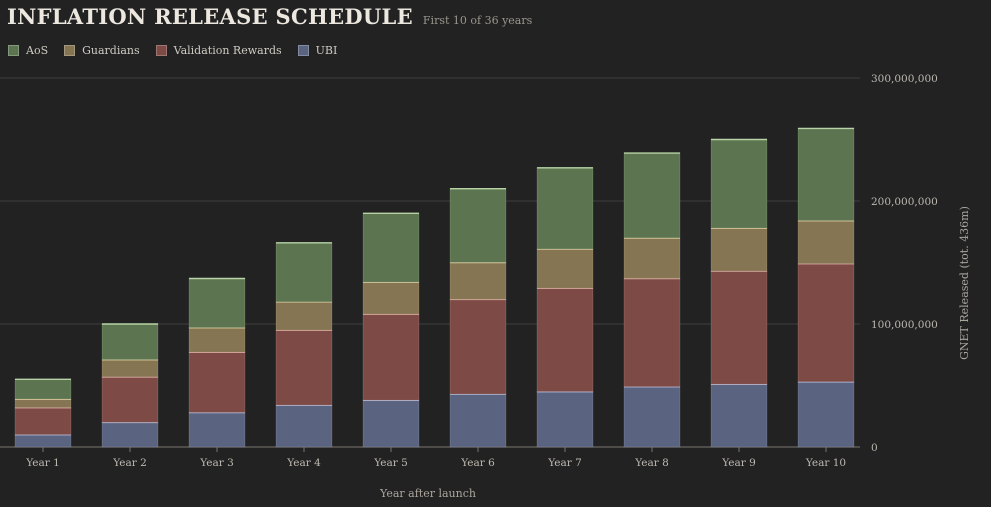 Image resolution: width=991 pixels, height=507 pixels. Describe the element at coordinates (129, 463) in the screenshot. I see `x-tick-label: Year 2` at that location.